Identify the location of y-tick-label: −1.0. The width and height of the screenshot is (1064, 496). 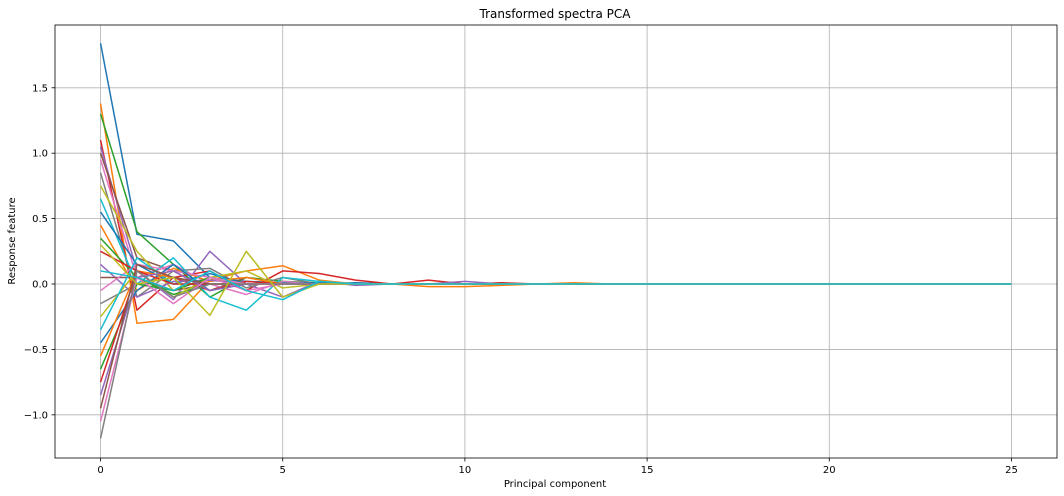
(36, 415).